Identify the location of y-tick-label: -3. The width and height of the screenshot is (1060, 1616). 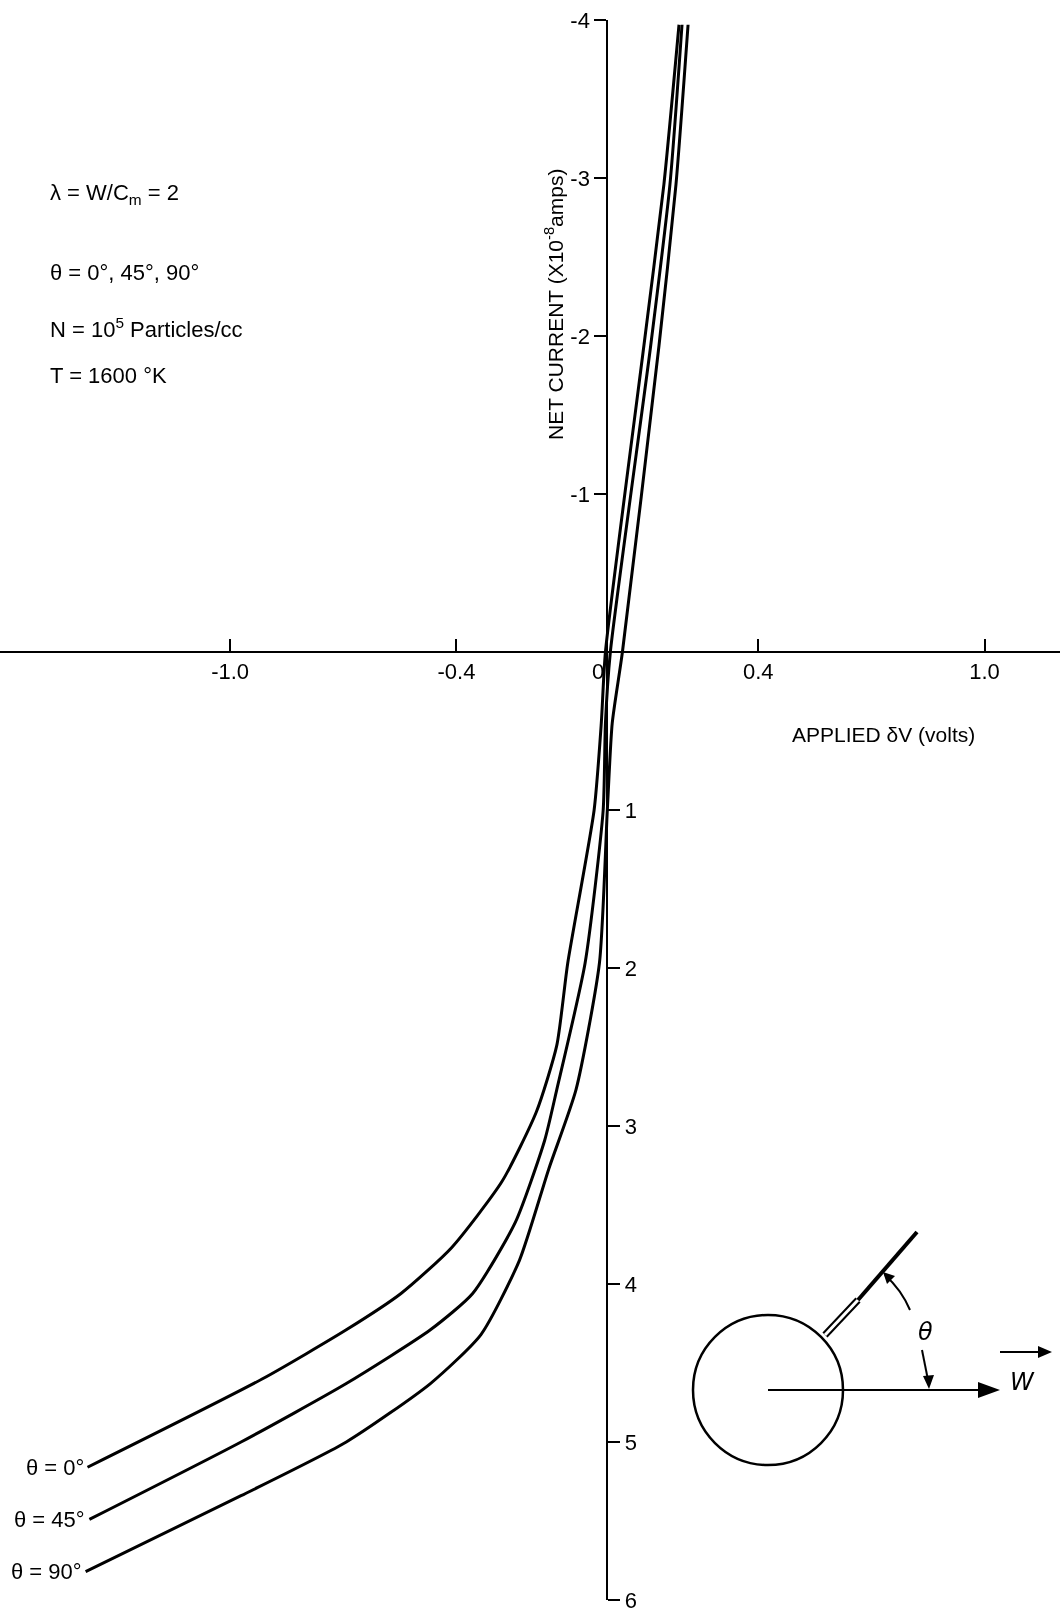
(580, 178).